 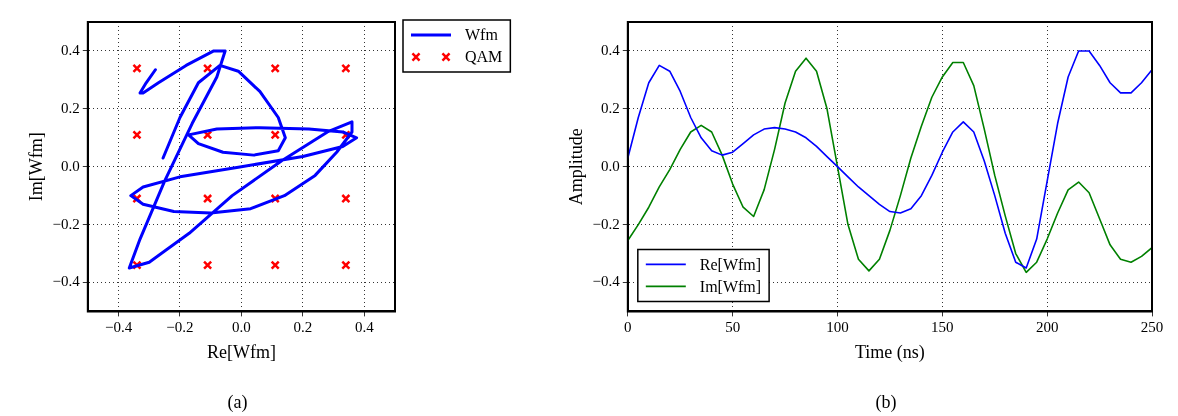 What do you see at coordinates (733, 327) in the screenshot?
I see `x-tick-label: 50` at bounding box center [733, 327].